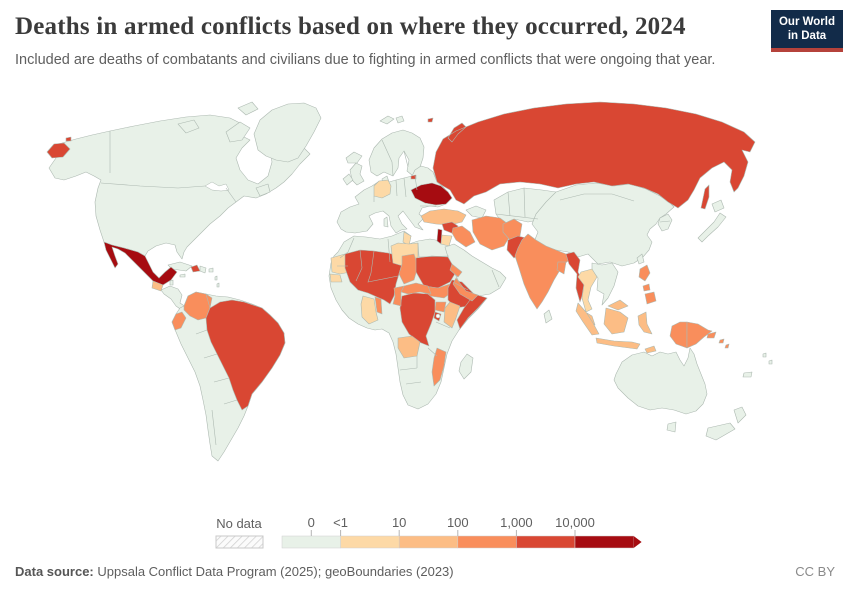 The width and height of the screenshot is (850, 600). Describe the element at coordinates (605, 284) in the screenshot. I see `country-vietnam-laos-cambodia` at that location.